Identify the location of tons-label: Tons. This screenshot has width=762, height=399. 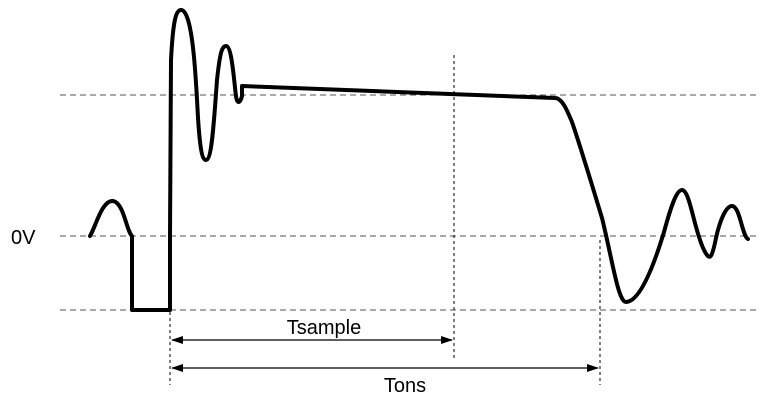
(405, 386).